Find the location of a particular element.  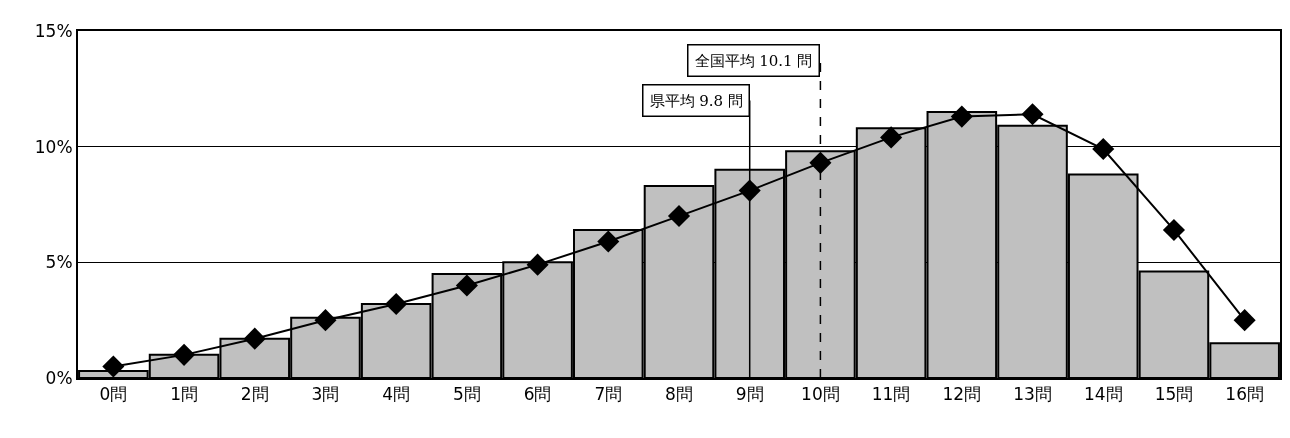

x-tick-label: 9問 is located at coordinates (749, 394).